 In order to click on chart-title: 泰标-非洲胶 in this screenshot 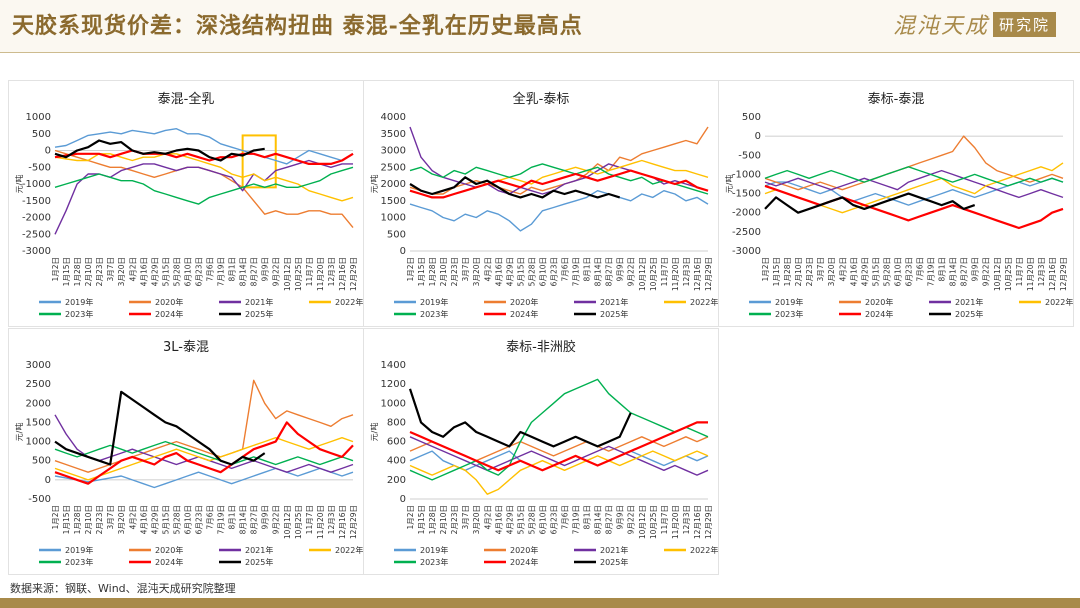, I will do `click(541, 347)`.